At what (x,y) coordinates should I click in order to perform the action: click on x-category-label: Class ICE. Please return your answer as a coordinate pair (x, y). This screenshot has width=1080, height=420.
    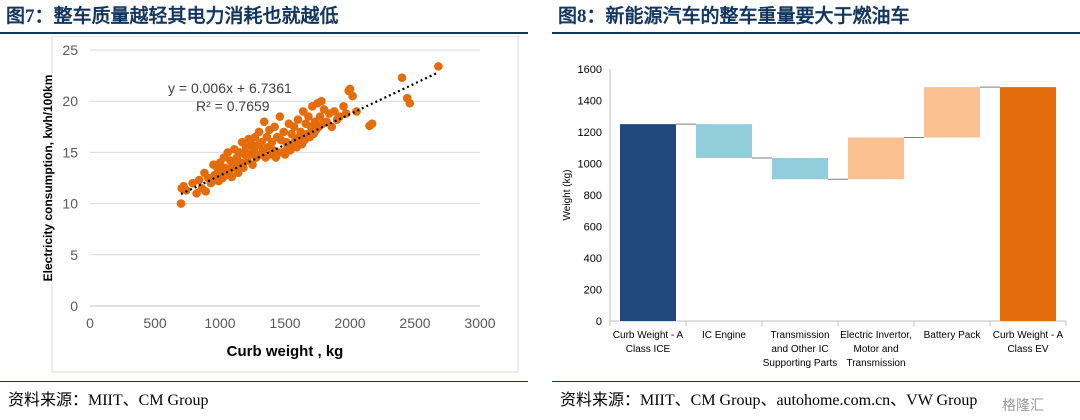
    Looking at the image, I should click on (648, 349).